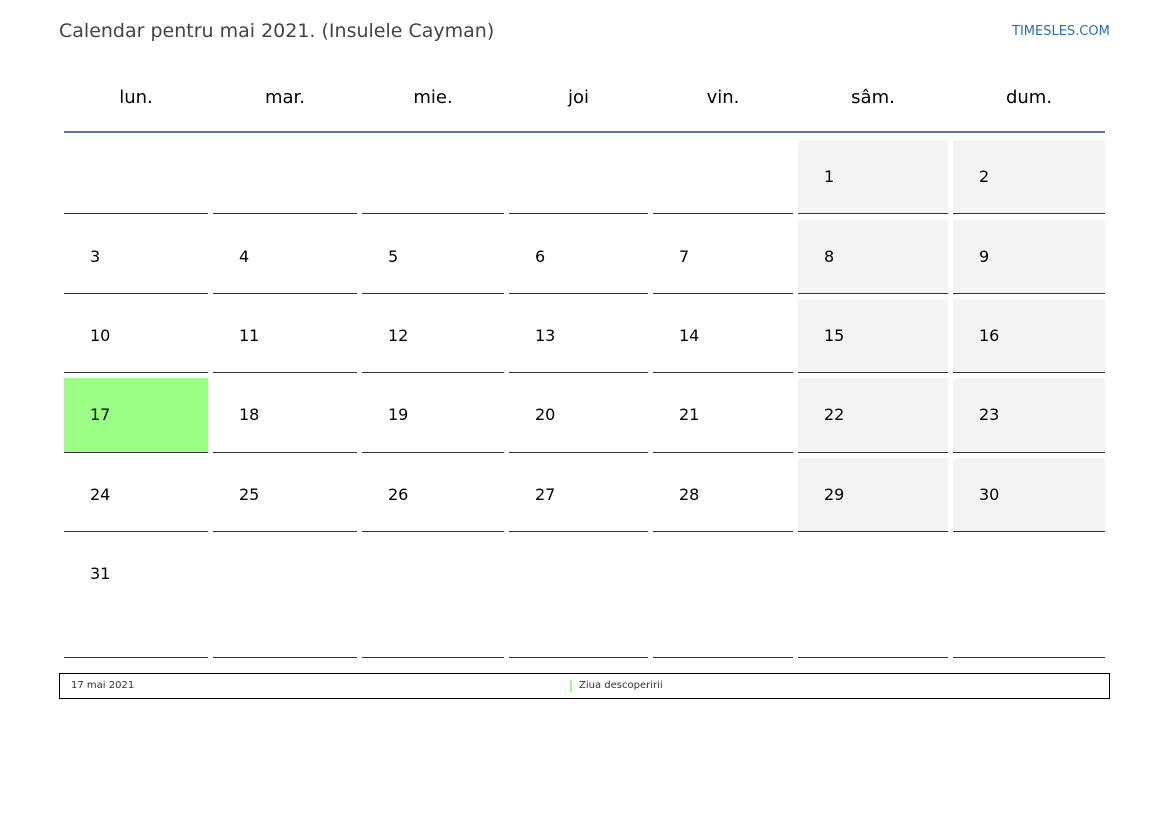  I want to click on day-number: 16, so click(989, 335).